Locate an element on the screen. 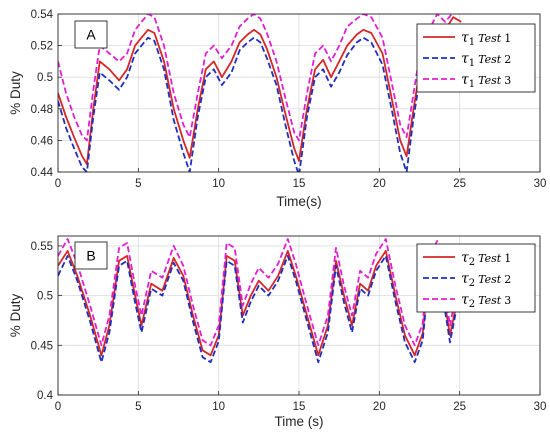  y-tick-label: 0.52 is located at coordinates (42, 47).